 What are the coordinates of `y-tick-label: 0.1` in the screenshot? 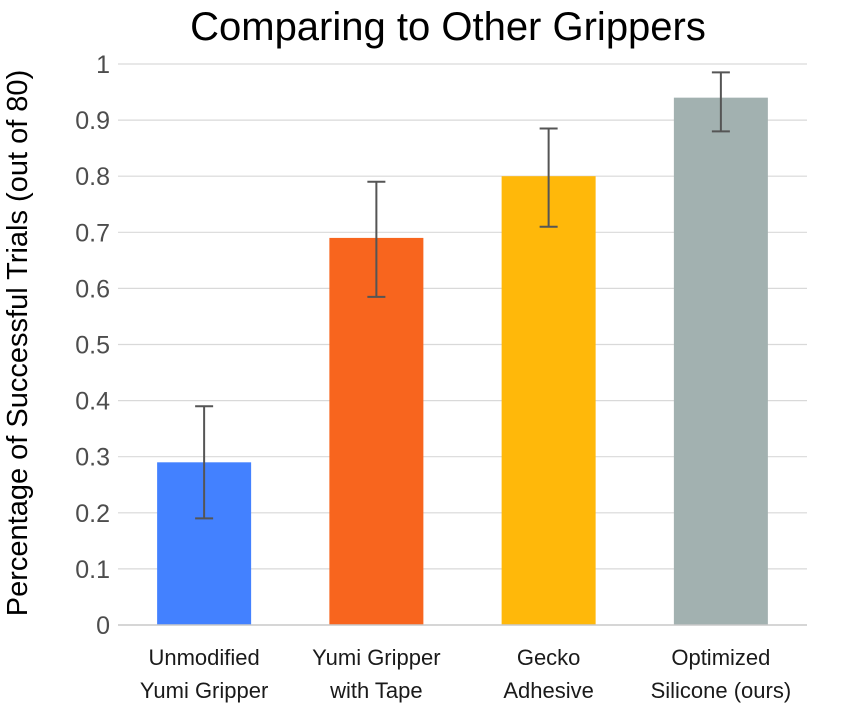 It's located at (92, 570).